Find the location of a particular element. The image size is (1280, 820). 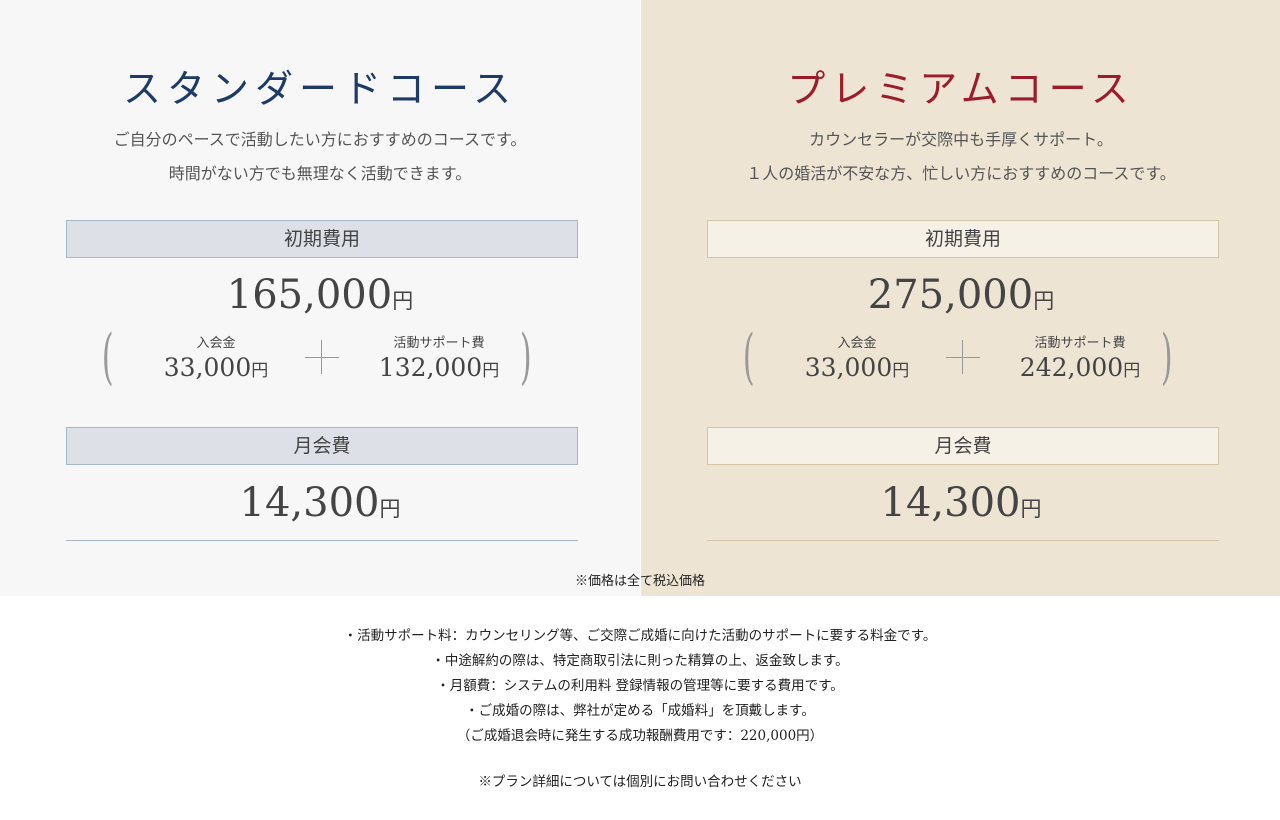

contact-note: ※プラン詳細については個別にお問い合わせください is located at coordinates (640, 782).